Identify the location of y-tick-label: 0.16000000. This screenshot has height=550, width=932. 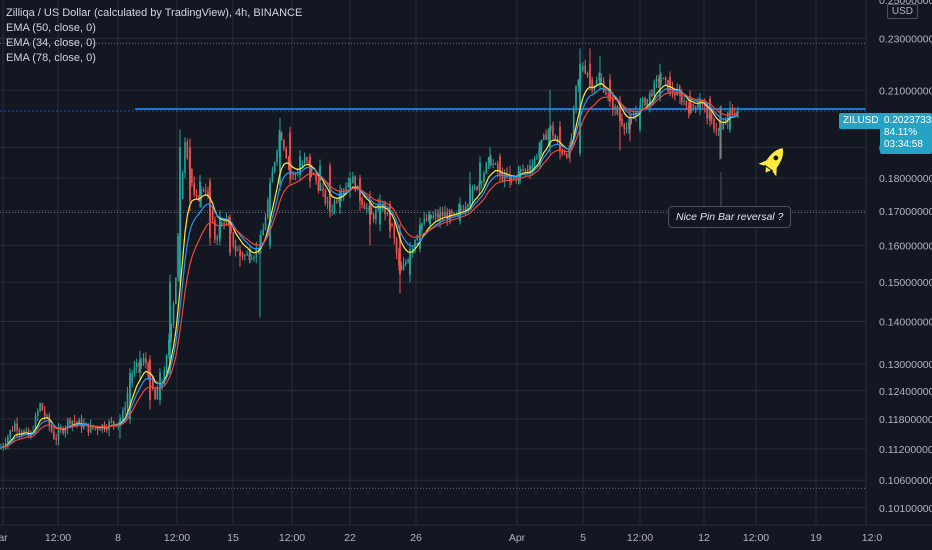
(905, 246).